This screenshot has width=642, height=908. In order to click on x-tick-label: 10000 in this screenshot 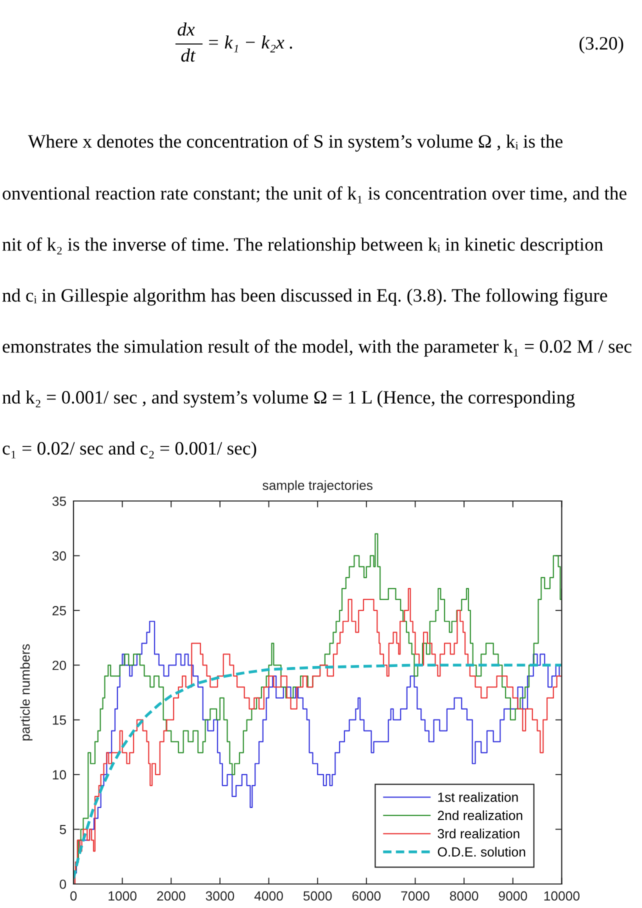, I will do `click(562, 896)`.